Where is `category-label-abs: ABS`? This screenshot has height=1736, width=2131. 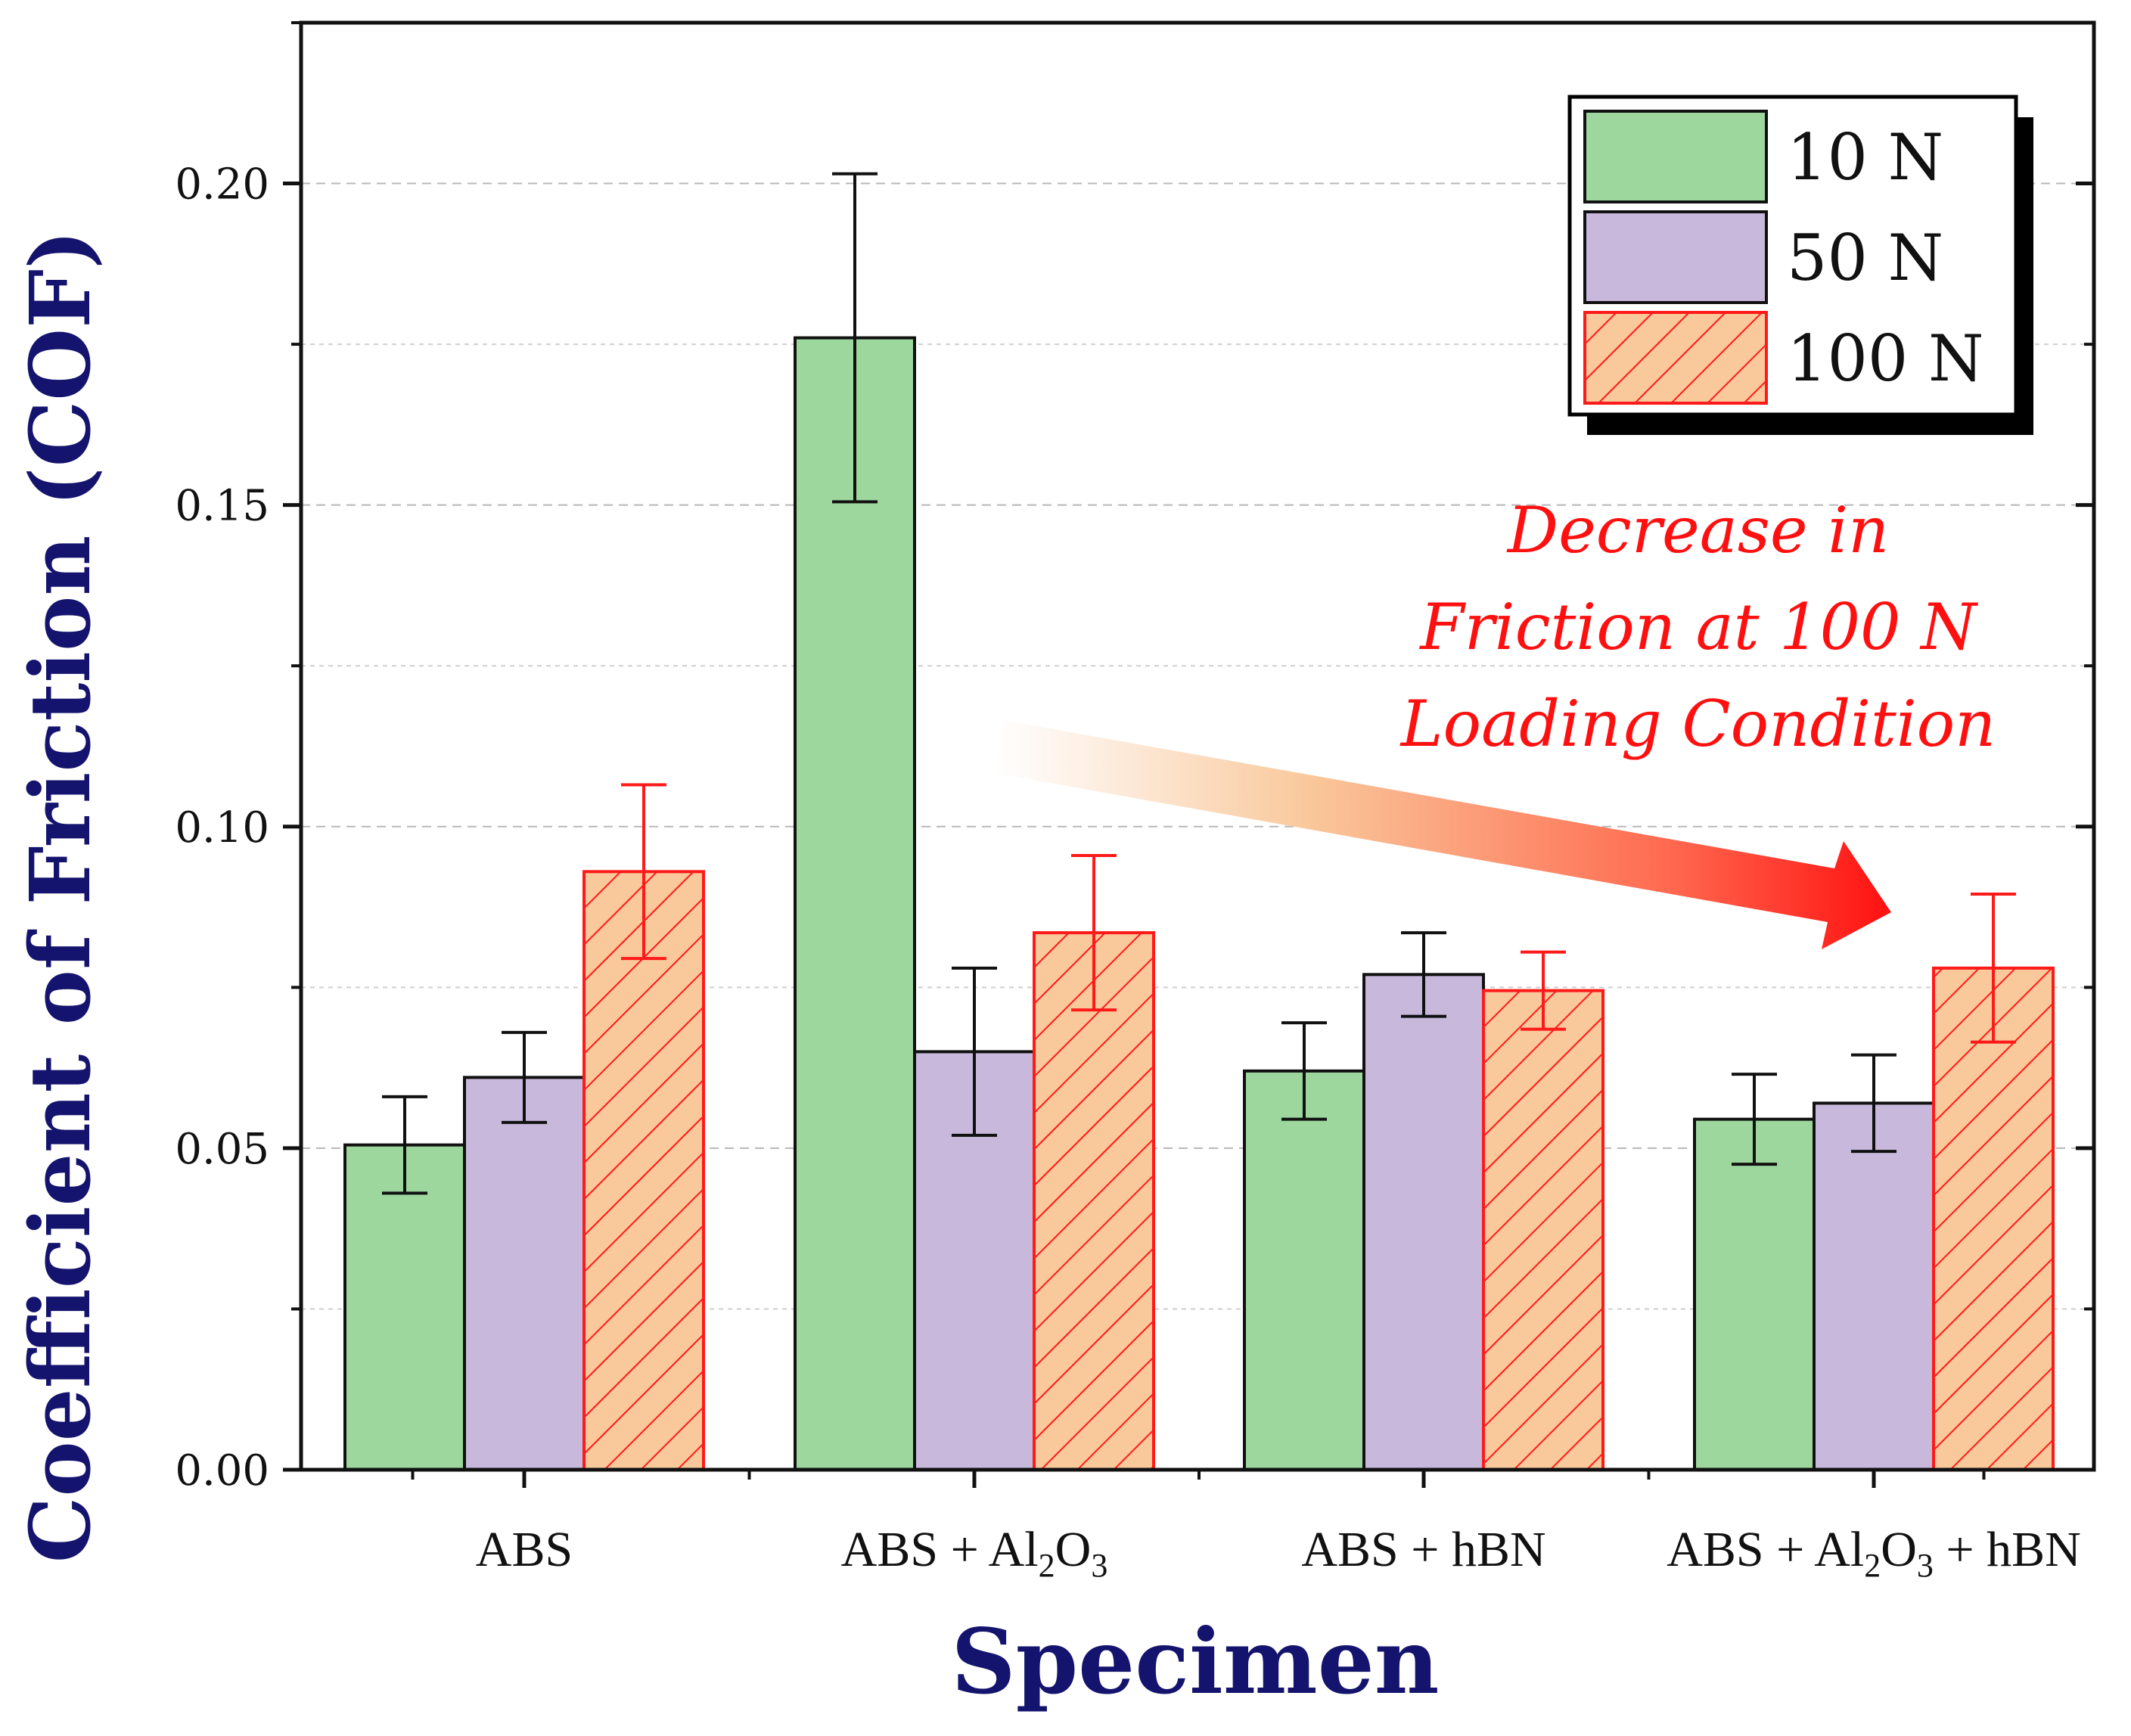
category-label-abs: ABS is located at coordinates (524, 1550).